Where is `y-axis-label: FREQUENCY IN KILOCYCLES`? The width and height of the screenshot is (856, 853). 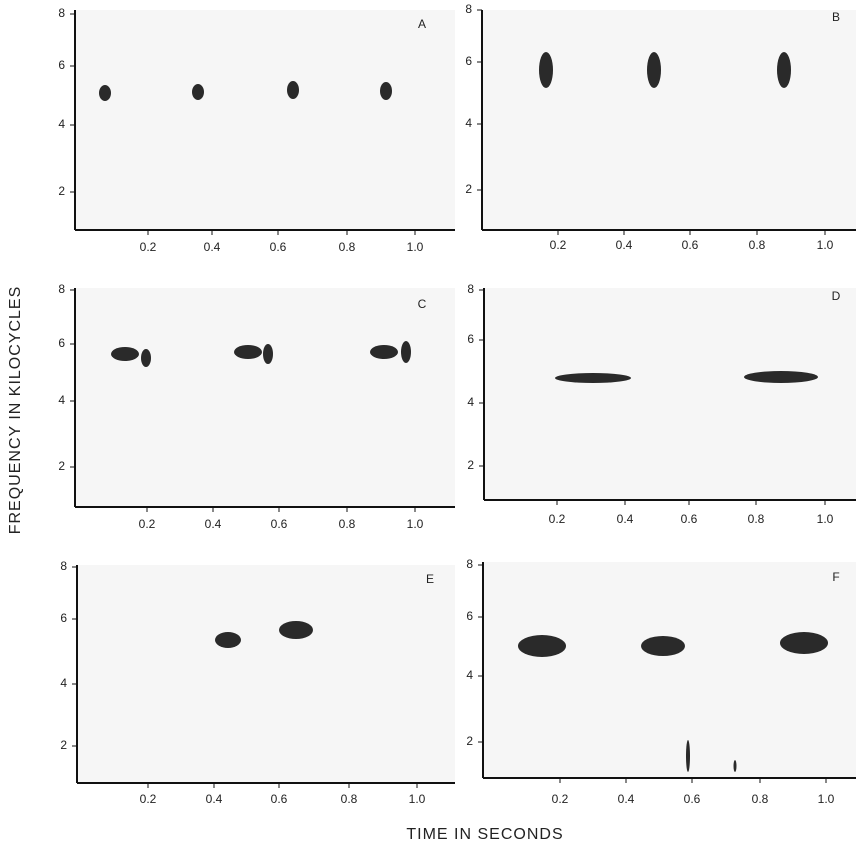
y-axis-label: FREQUENCY IN KILOCYCLES is located at coordinates (15, 410).